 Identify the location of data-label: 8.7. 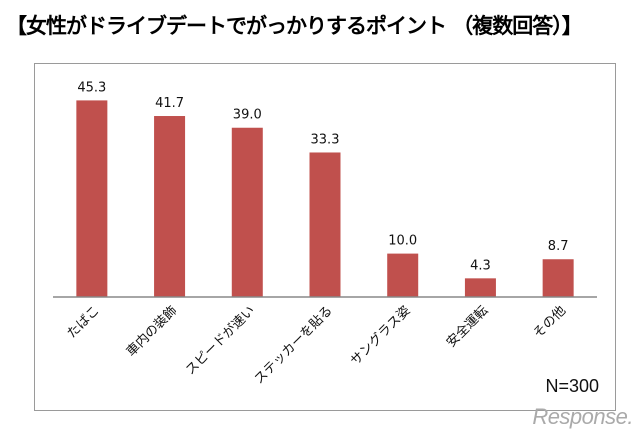
(558, 246).